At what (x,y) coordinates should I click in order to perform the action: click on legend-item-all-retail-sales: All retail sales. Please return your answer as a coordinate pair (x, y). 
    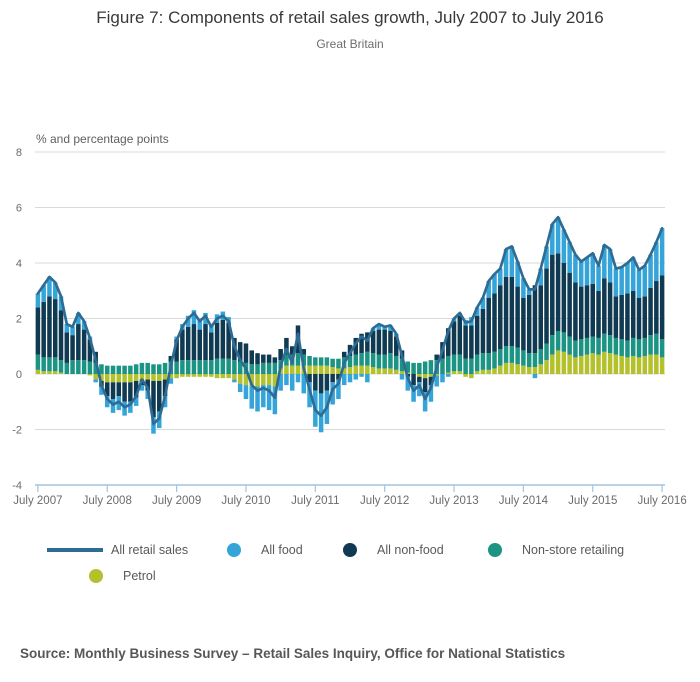
    Looking at the image, I should click on (117, 550).